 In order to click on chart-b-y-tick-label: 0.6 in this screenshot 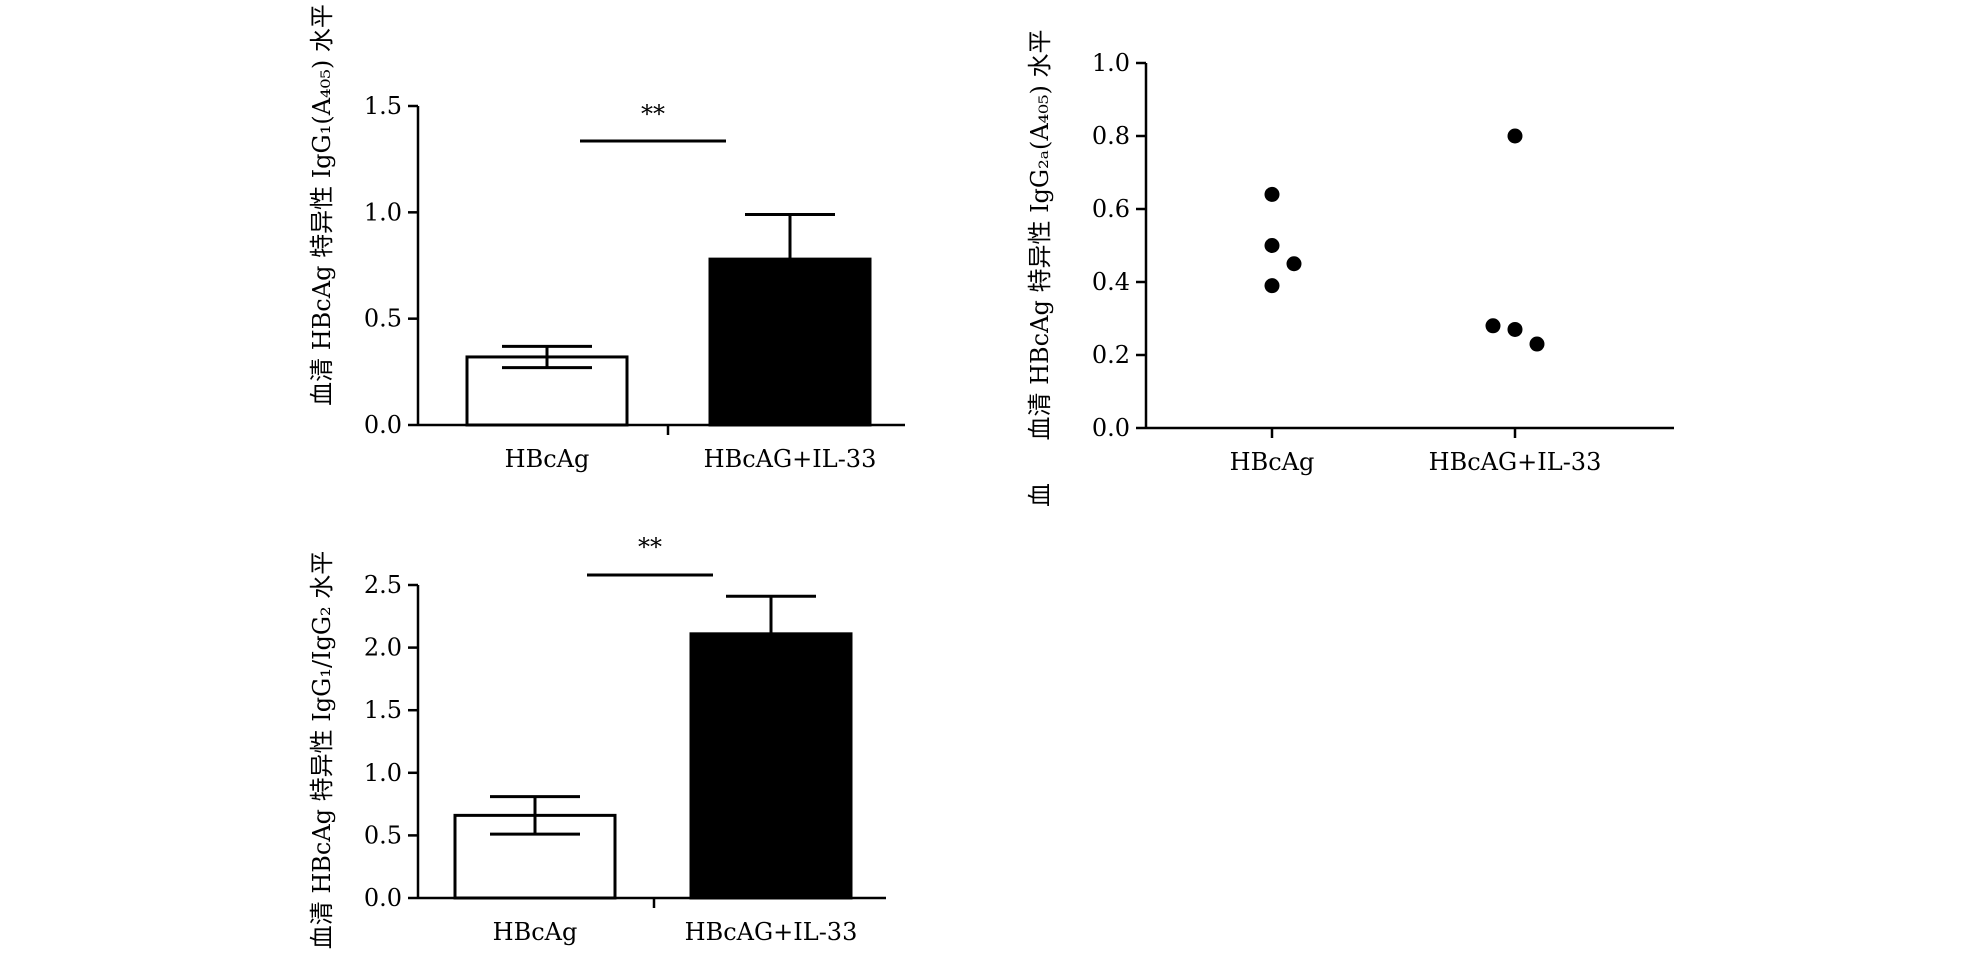, I will do `click(1111, 209)`.